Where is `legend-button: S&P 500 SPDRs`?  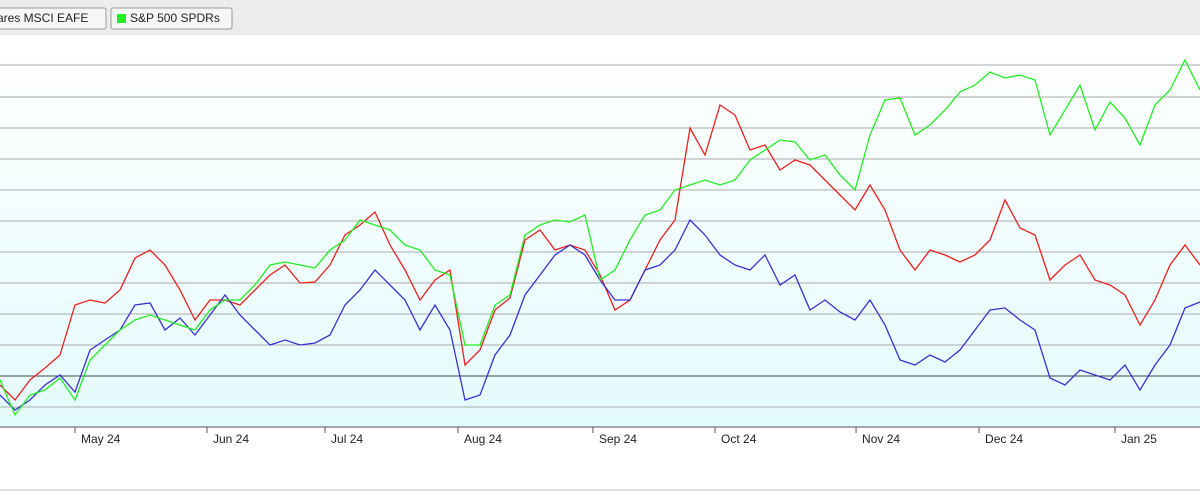
legend-button: S&P 500 SPDRs is located at coordinates (171, 18).